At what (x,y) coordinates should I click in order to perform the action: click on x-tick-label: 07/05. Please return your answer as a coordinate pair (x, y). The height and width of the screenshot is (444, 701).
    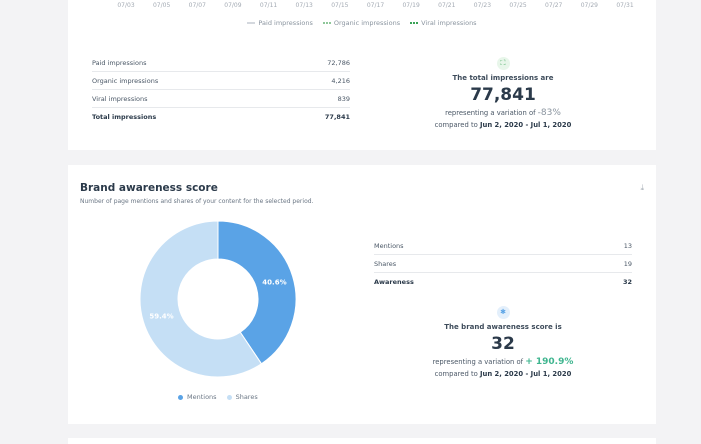
    Looking at the image, I should click on (161, 5).